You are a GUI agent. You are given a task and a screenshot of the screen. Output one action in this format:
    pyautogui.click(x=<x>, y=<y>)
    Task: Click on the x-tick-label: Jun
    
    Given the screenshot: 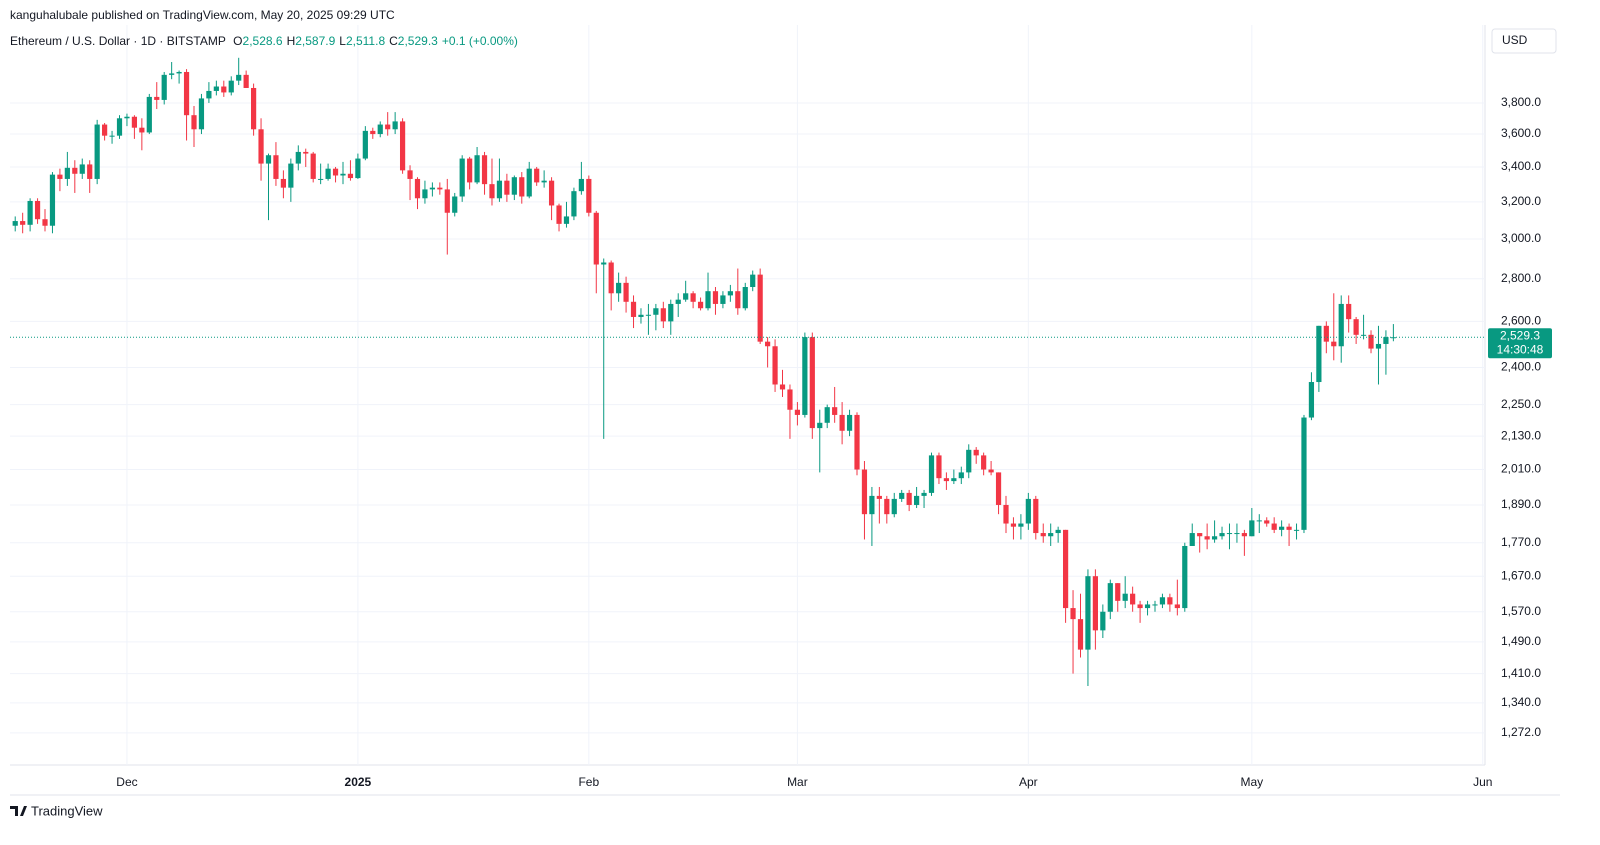 What is the action you would take?
    pyautogui.click(x=1482, y=782)
    